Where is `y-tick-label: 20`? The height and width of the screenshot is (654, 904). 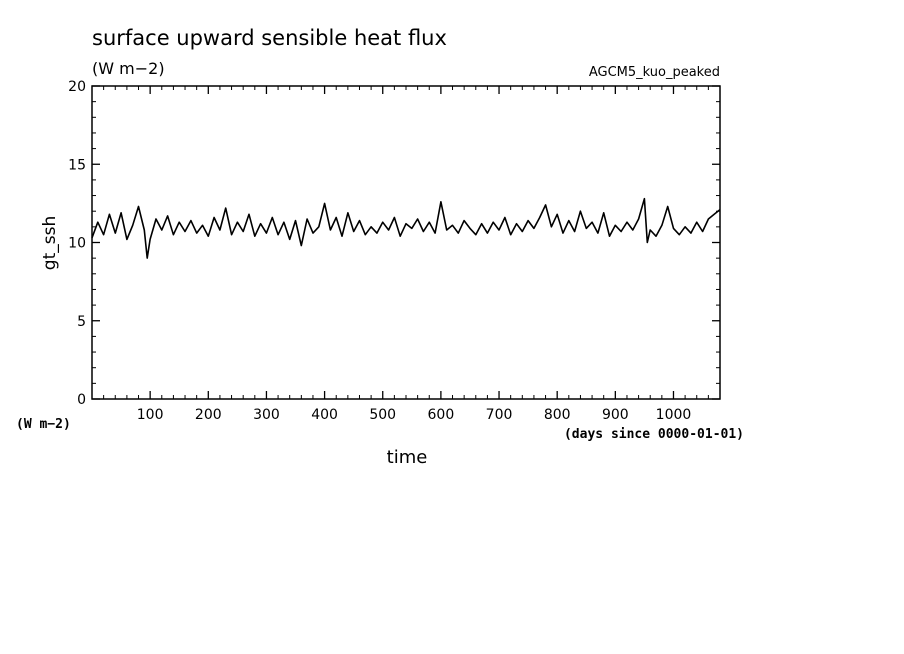 y-tick-label: 20 is located at coordinates (77, 87).